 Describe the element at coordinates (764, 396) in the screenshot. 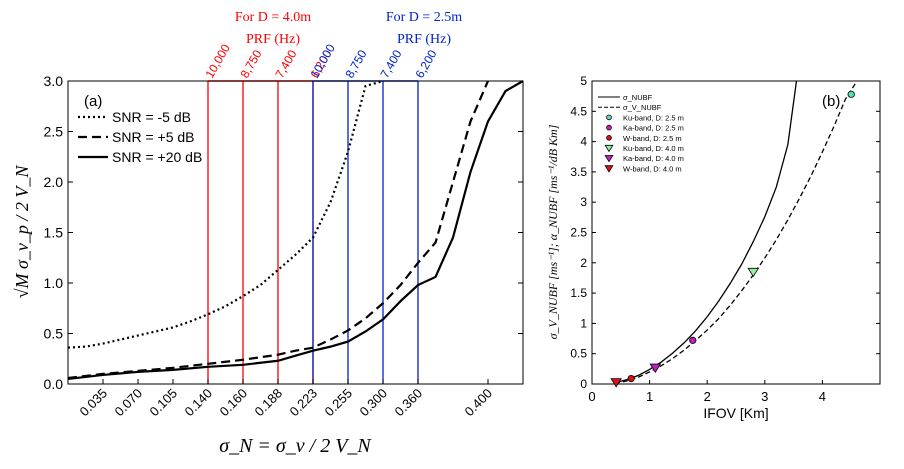

I see `x-tick-label: 3` at that location.